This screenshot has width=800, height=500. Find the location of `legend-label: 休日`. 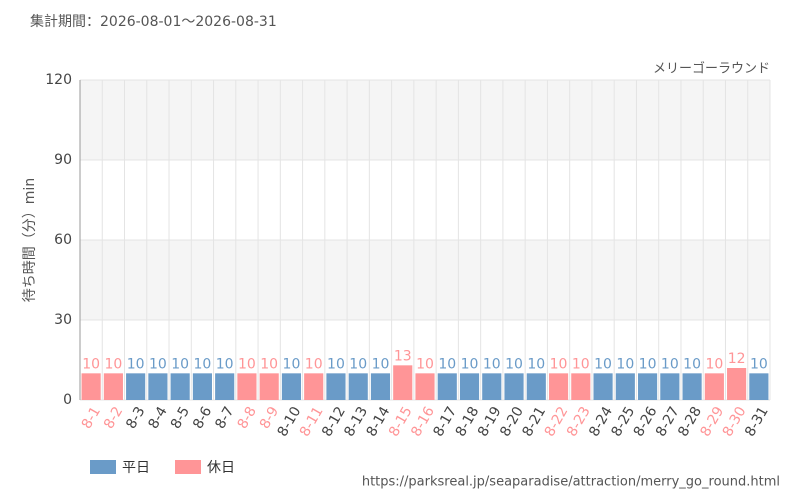

legend-label: 休日 is located at coordinates (221, 468).